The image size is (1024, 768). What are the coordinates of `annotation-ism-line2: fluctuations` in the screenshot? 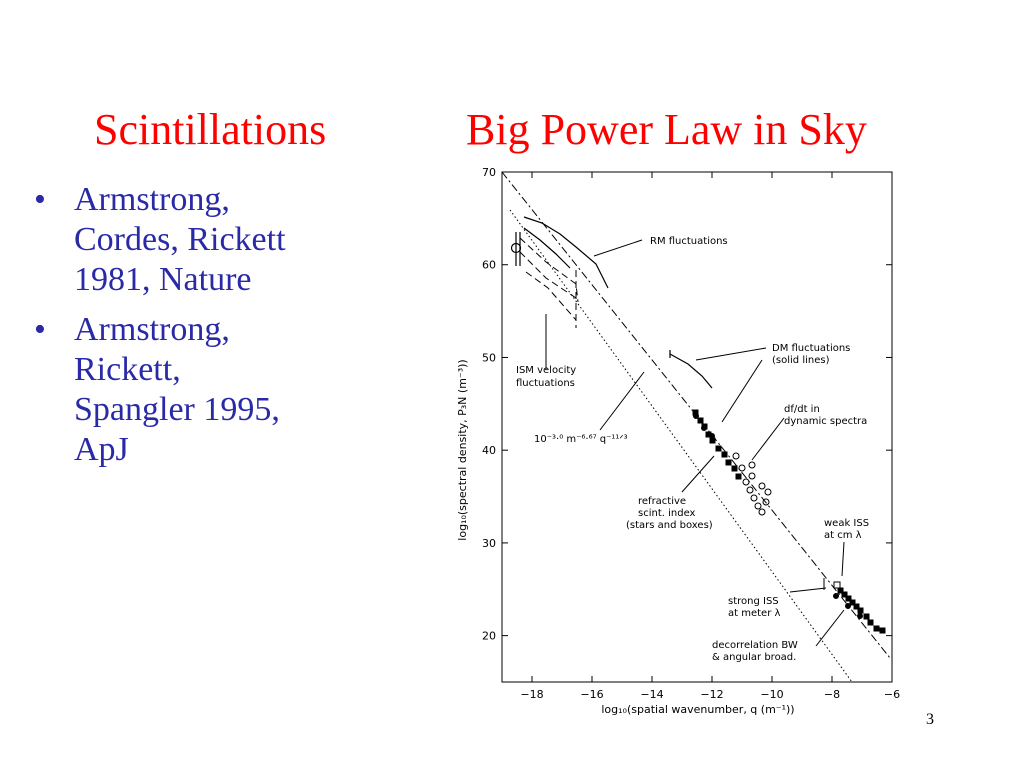 It's located at (545, 383).